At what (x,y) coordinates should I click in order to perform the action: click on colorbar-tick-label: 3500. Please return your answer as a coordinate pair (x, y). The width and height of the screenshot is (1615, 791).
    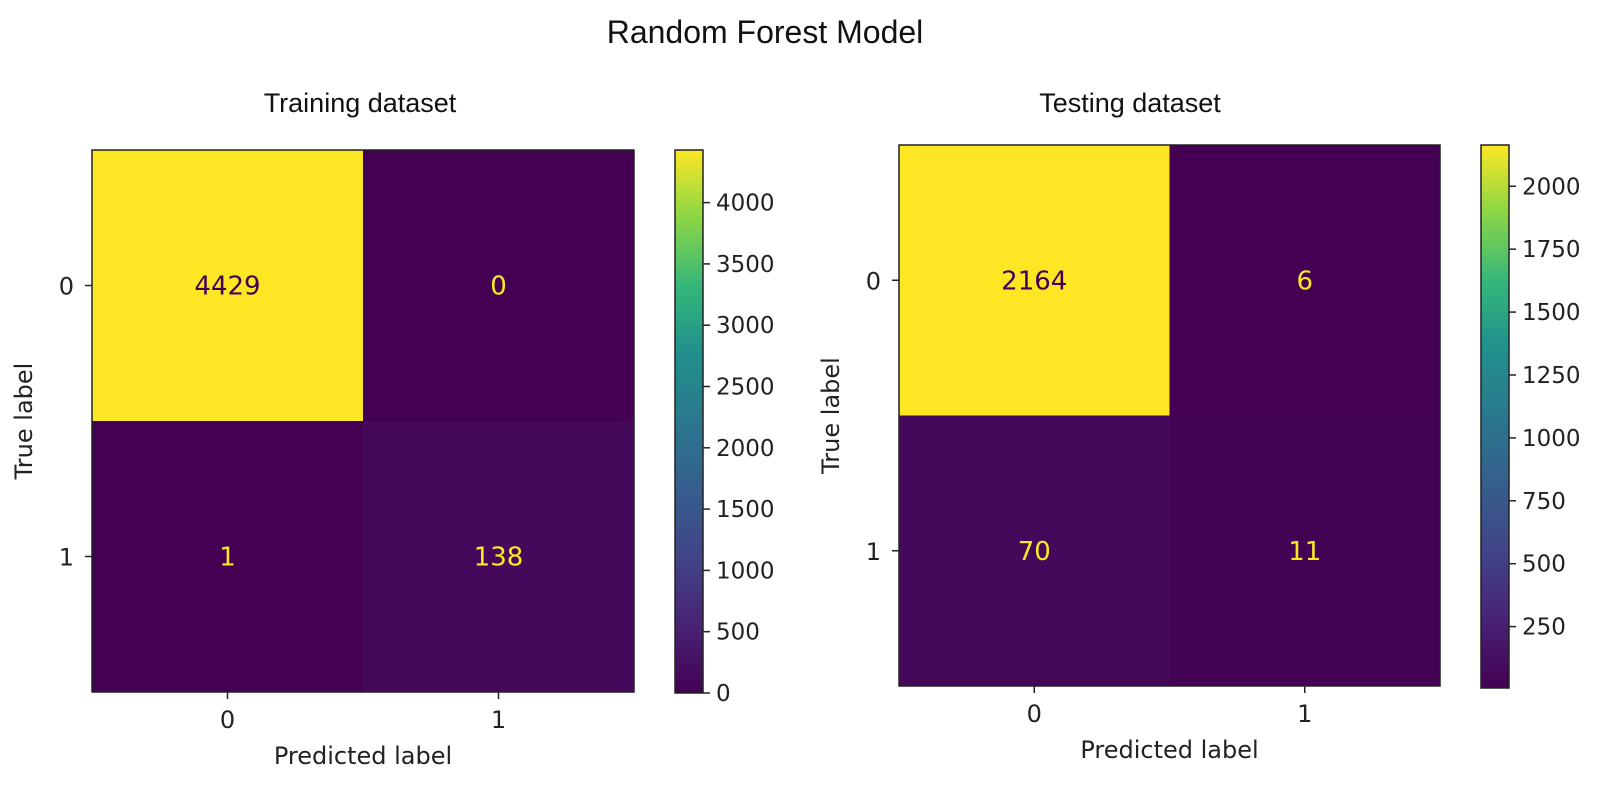
    Looking at the image, I should click on (745, 265).